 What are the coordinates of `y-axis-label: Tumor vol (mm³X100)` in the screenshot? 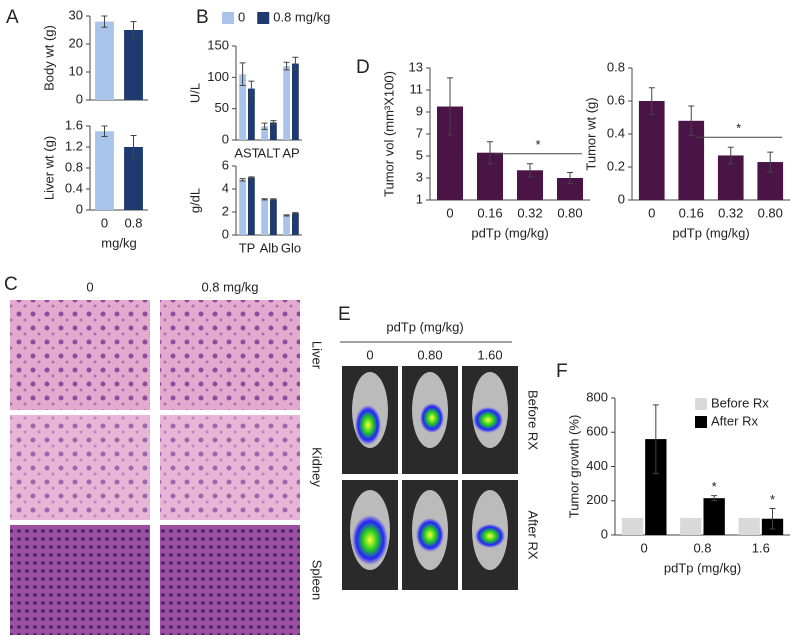 It's located at (388, 134).